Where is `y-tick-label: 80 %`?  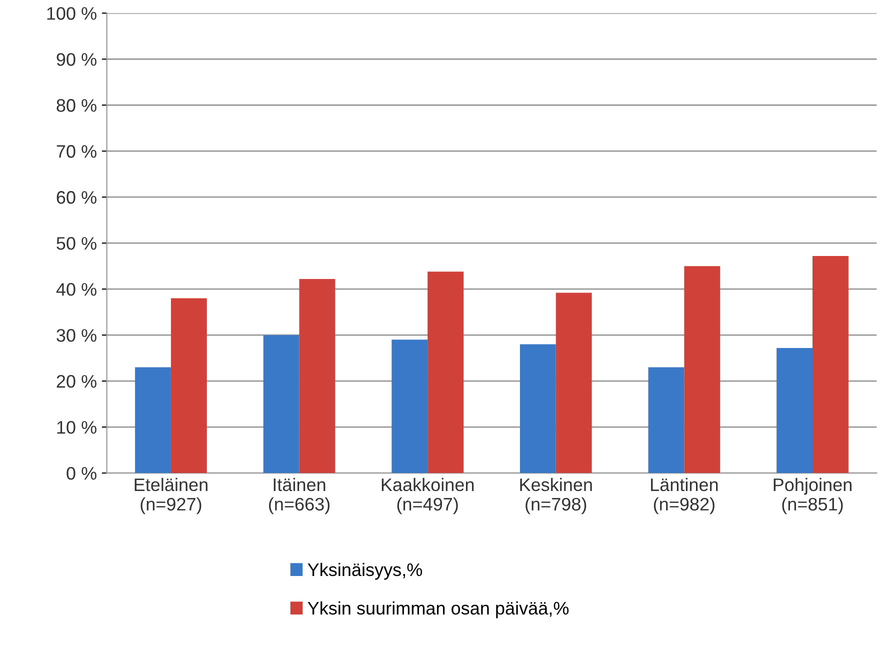
y-tick-label: 80 % is located at coordinates (76, 105).